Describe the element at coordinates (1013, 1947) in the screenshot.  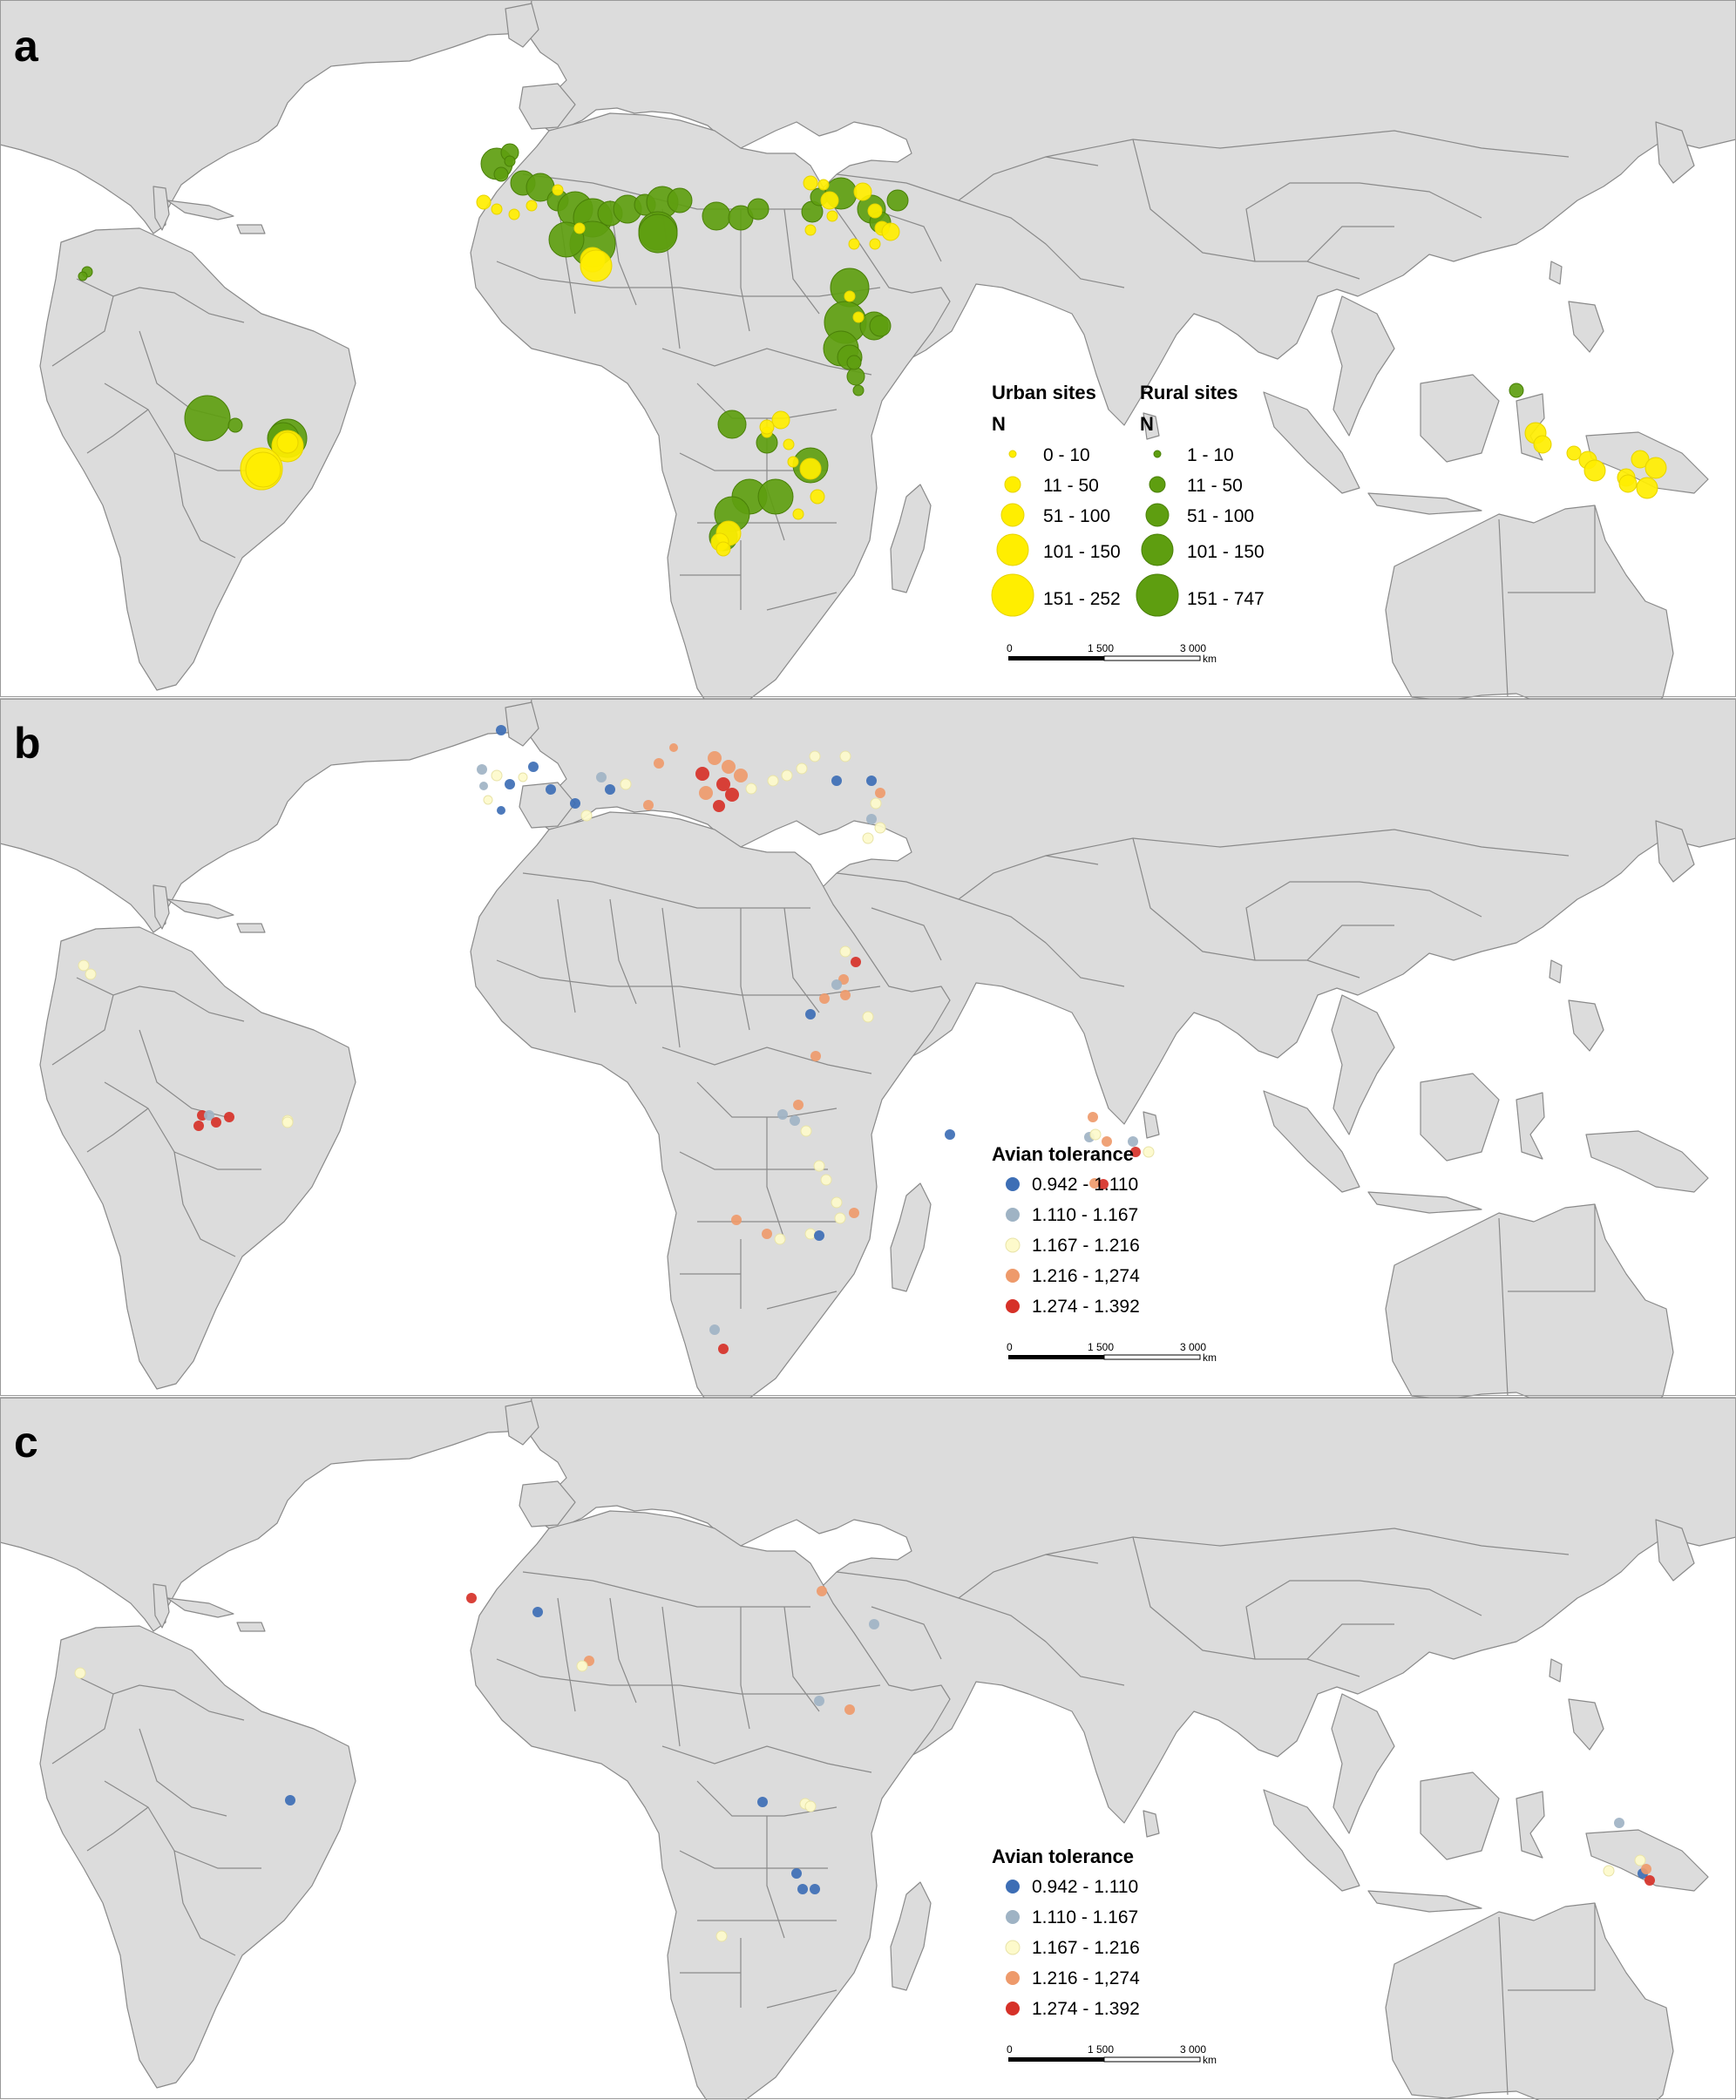
I see `panel-c-class-3-symbol` at that location.